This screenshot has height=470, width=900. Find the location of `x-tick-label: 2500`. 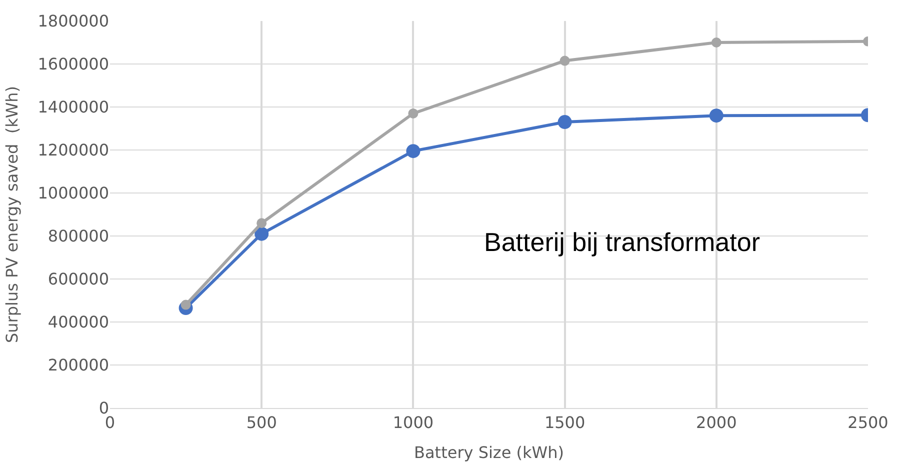

x-tick-label: 2500 is located at coordinates (868, 422).